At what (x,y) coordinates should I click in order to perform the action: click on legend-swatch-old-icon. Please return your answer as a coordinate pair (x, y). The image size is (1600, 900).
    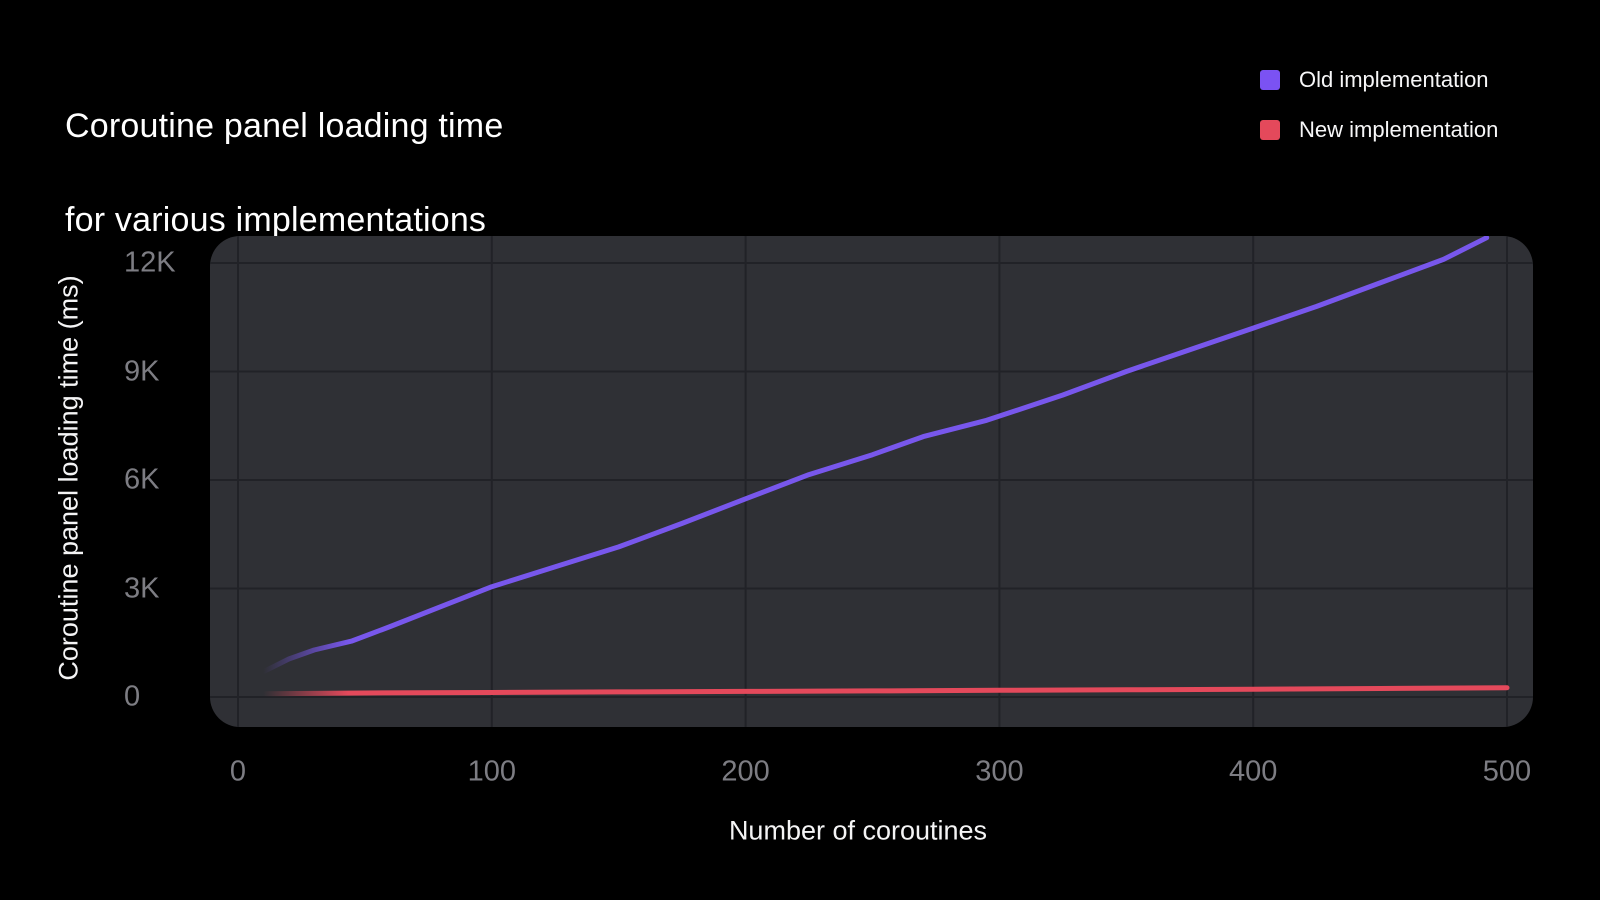
    Looking at the image, I should click on (1270, 80).